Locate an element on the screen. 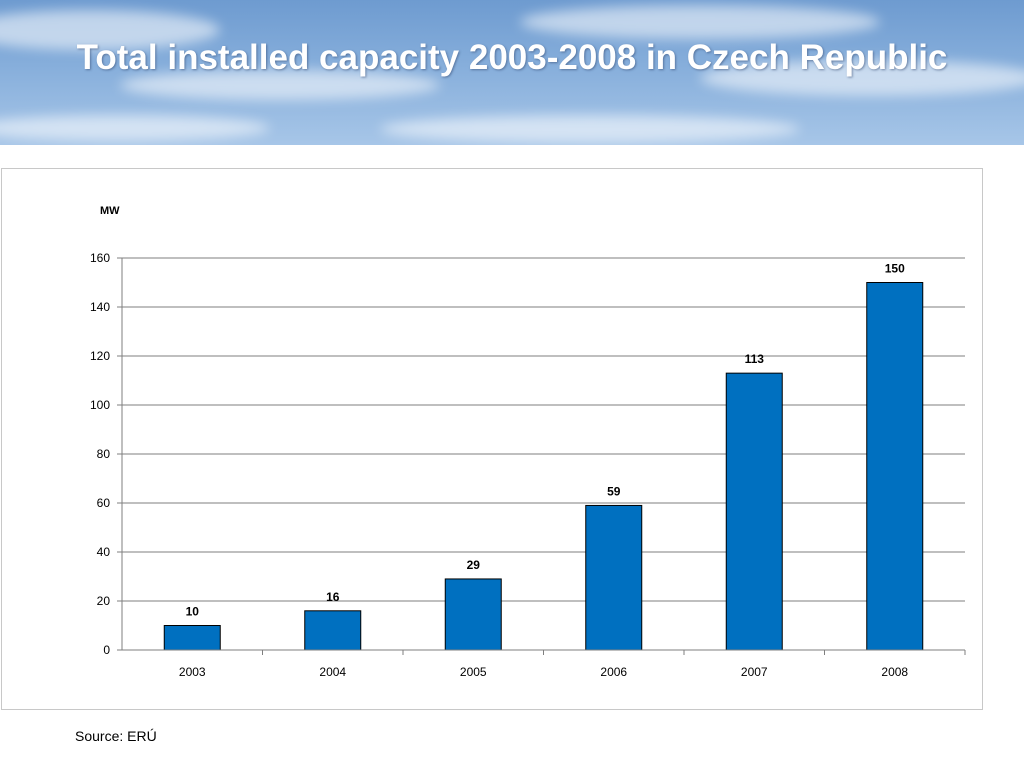  y-tick-label: 140 is located at coordinates (100, 307).